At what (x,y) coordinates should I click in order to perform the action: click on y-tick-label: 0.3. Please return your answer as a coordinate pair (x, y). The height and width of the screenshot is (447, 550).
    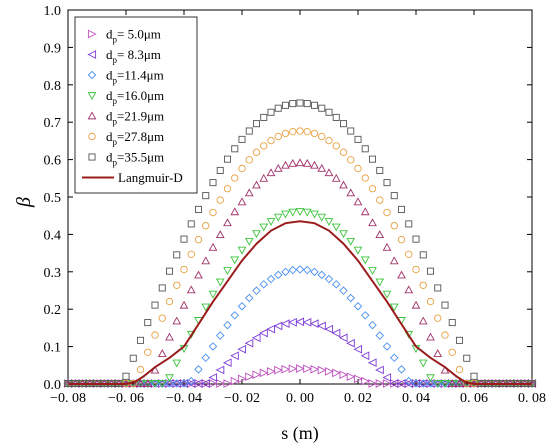
    Looking at the image, I should click on (53, 273).